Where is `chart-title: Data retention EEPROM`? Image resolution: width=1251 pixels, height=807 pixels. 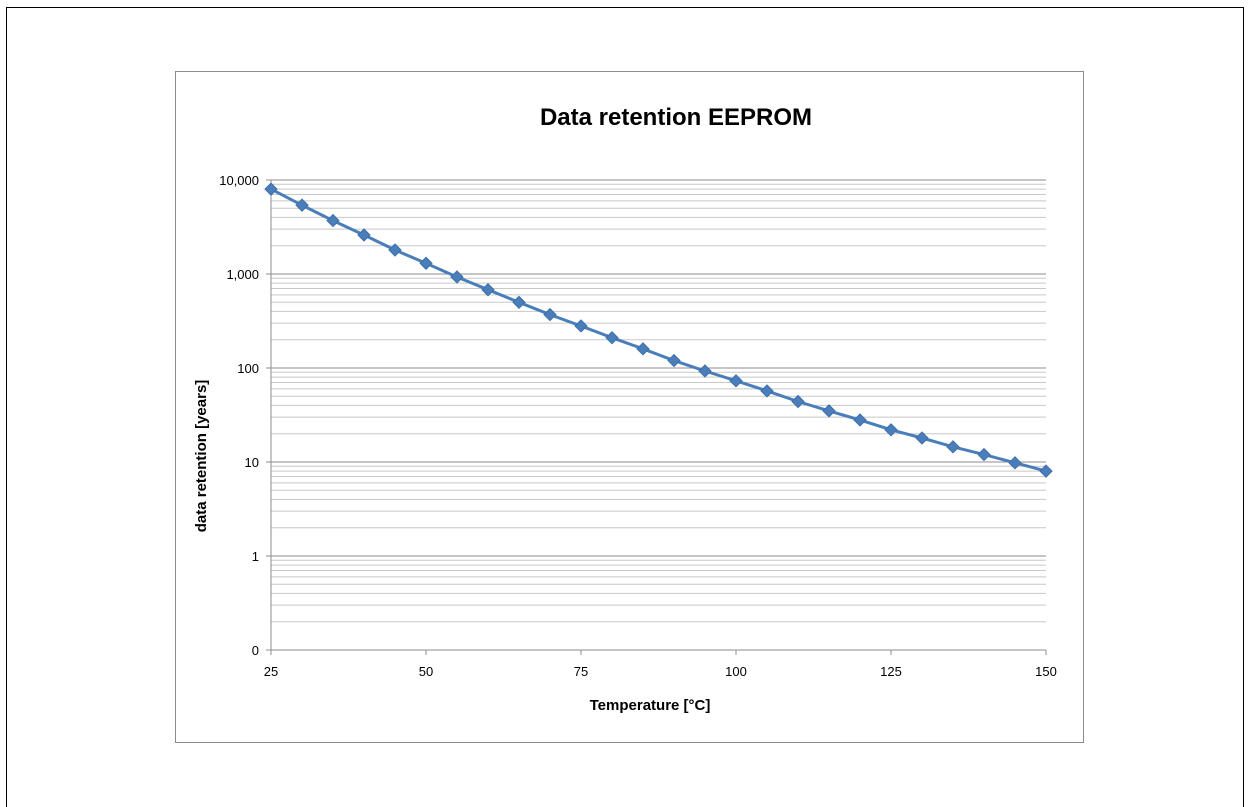 chart-title: Data retention EEPROM is located at coordinates (676, 117).